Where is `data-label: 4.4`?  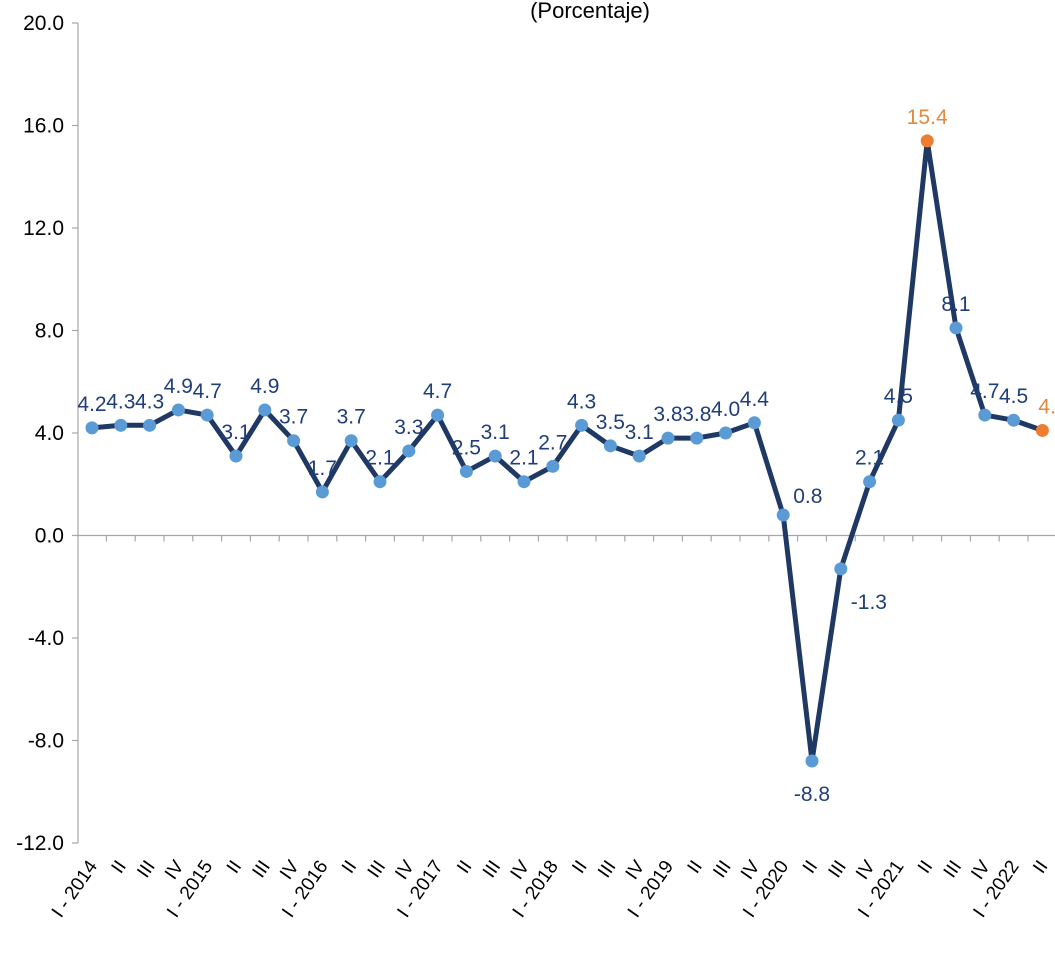 data-label: 4.4 is located at coordinates (755, 399).